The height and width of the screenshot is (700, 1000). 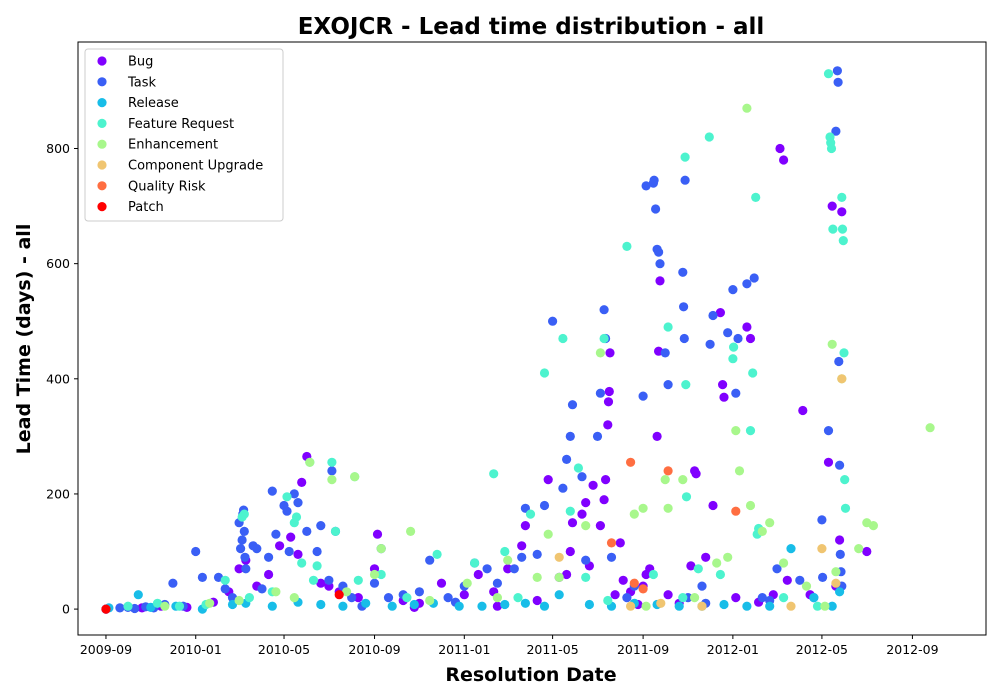 What do you see at coordinates (24, 339) in the screenshot?
I see `y-axis-label: Lead Time (days) - all` at bounding box center [24, 339].